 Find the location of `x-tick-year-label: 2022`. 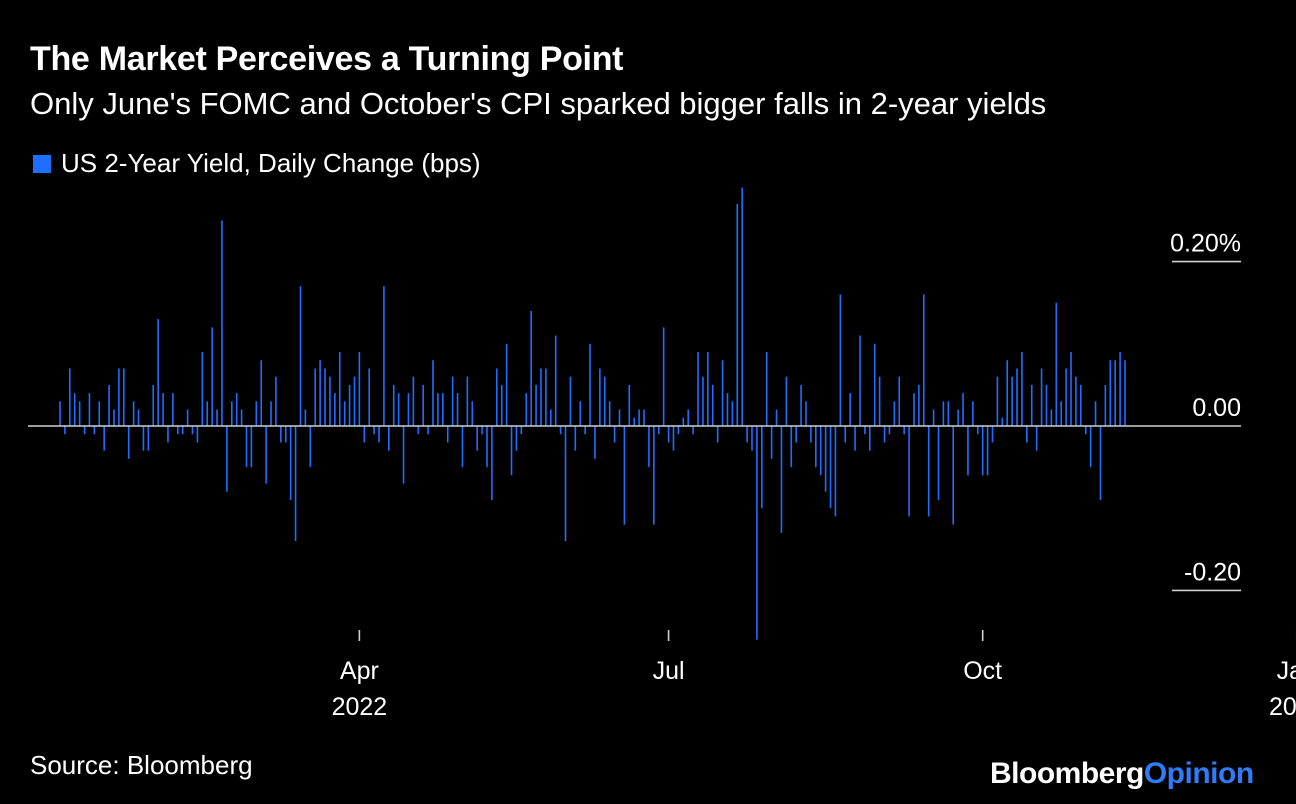

x-tick-year-label: 2022 is located at coordinates (360, 707).